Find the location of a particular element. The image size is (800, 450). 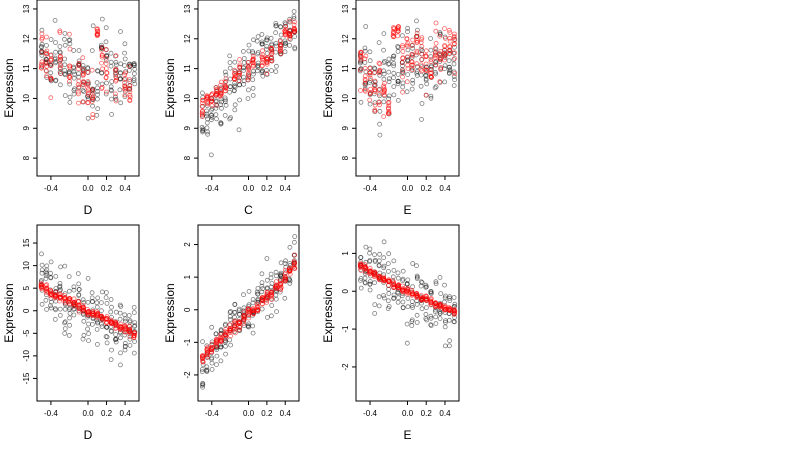

y-tick-label: 11 is located at coordinates (26, 68).